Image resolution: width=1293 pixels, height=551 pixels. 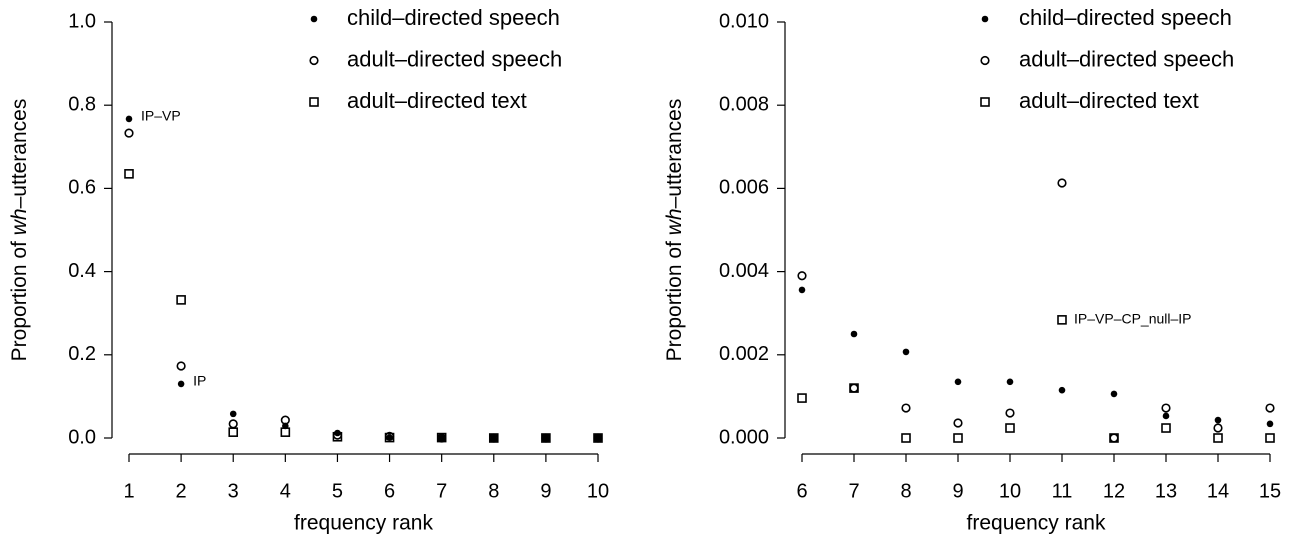 What do you see at coordinates (1114, 491) in the screenshot?
I see `x-tick-label: 12` at bounding box center [1114, 491].